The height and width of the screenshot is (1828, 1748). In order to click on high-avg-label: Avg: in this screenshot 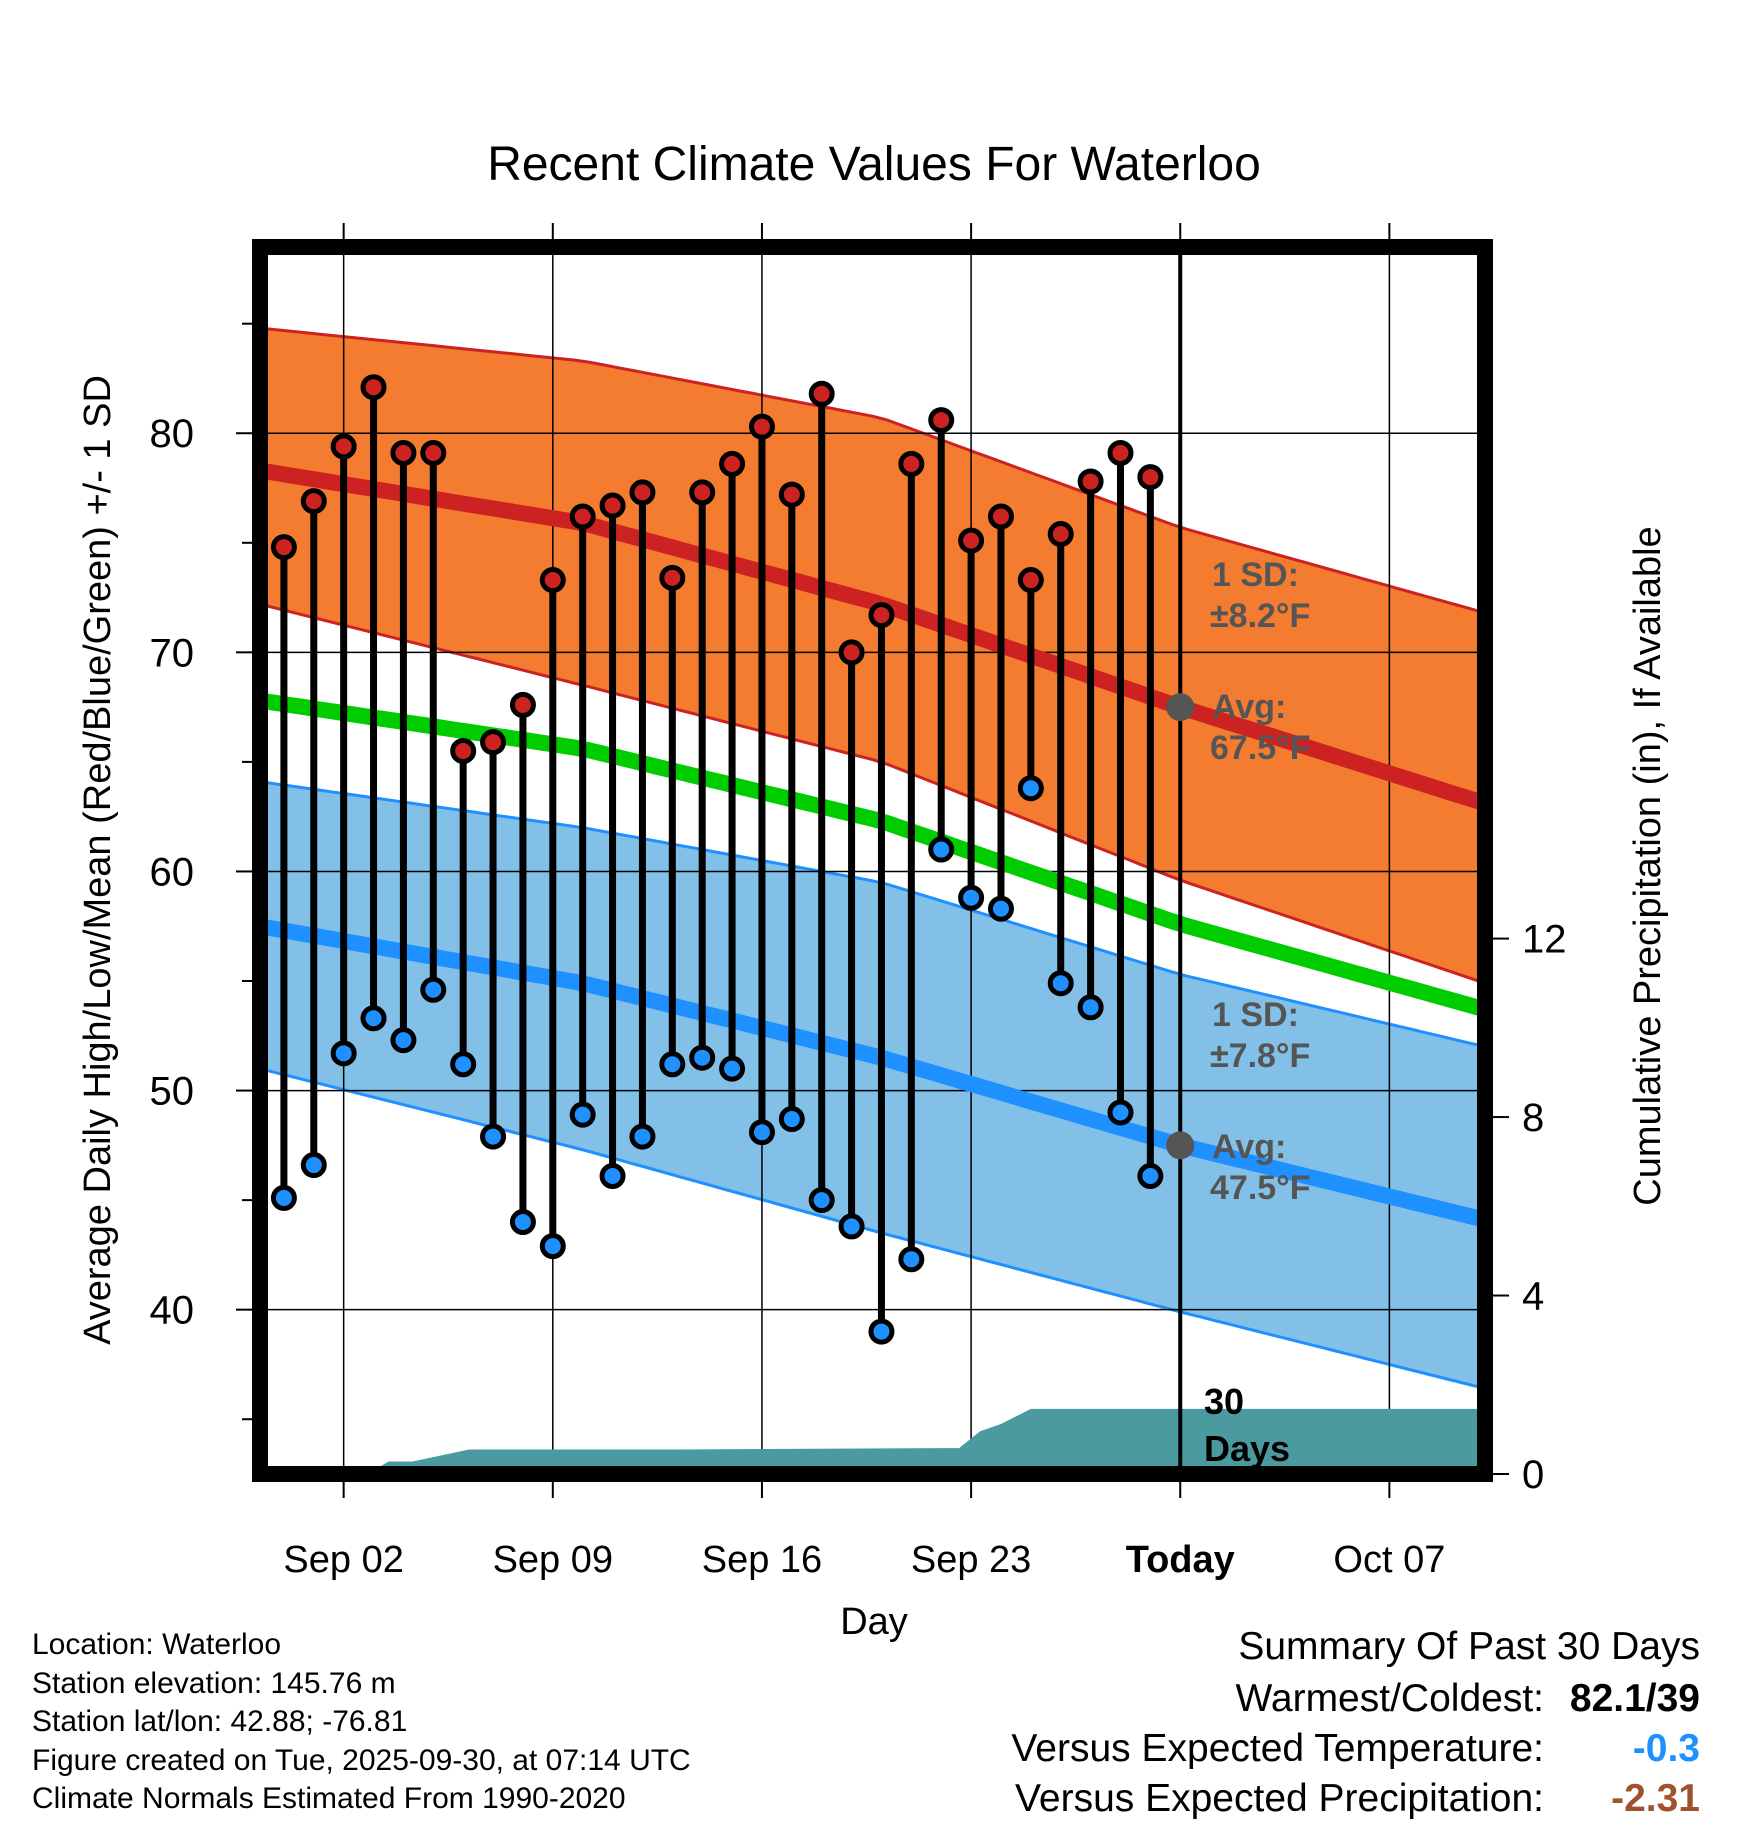, I will do `click(1249, 707)`.